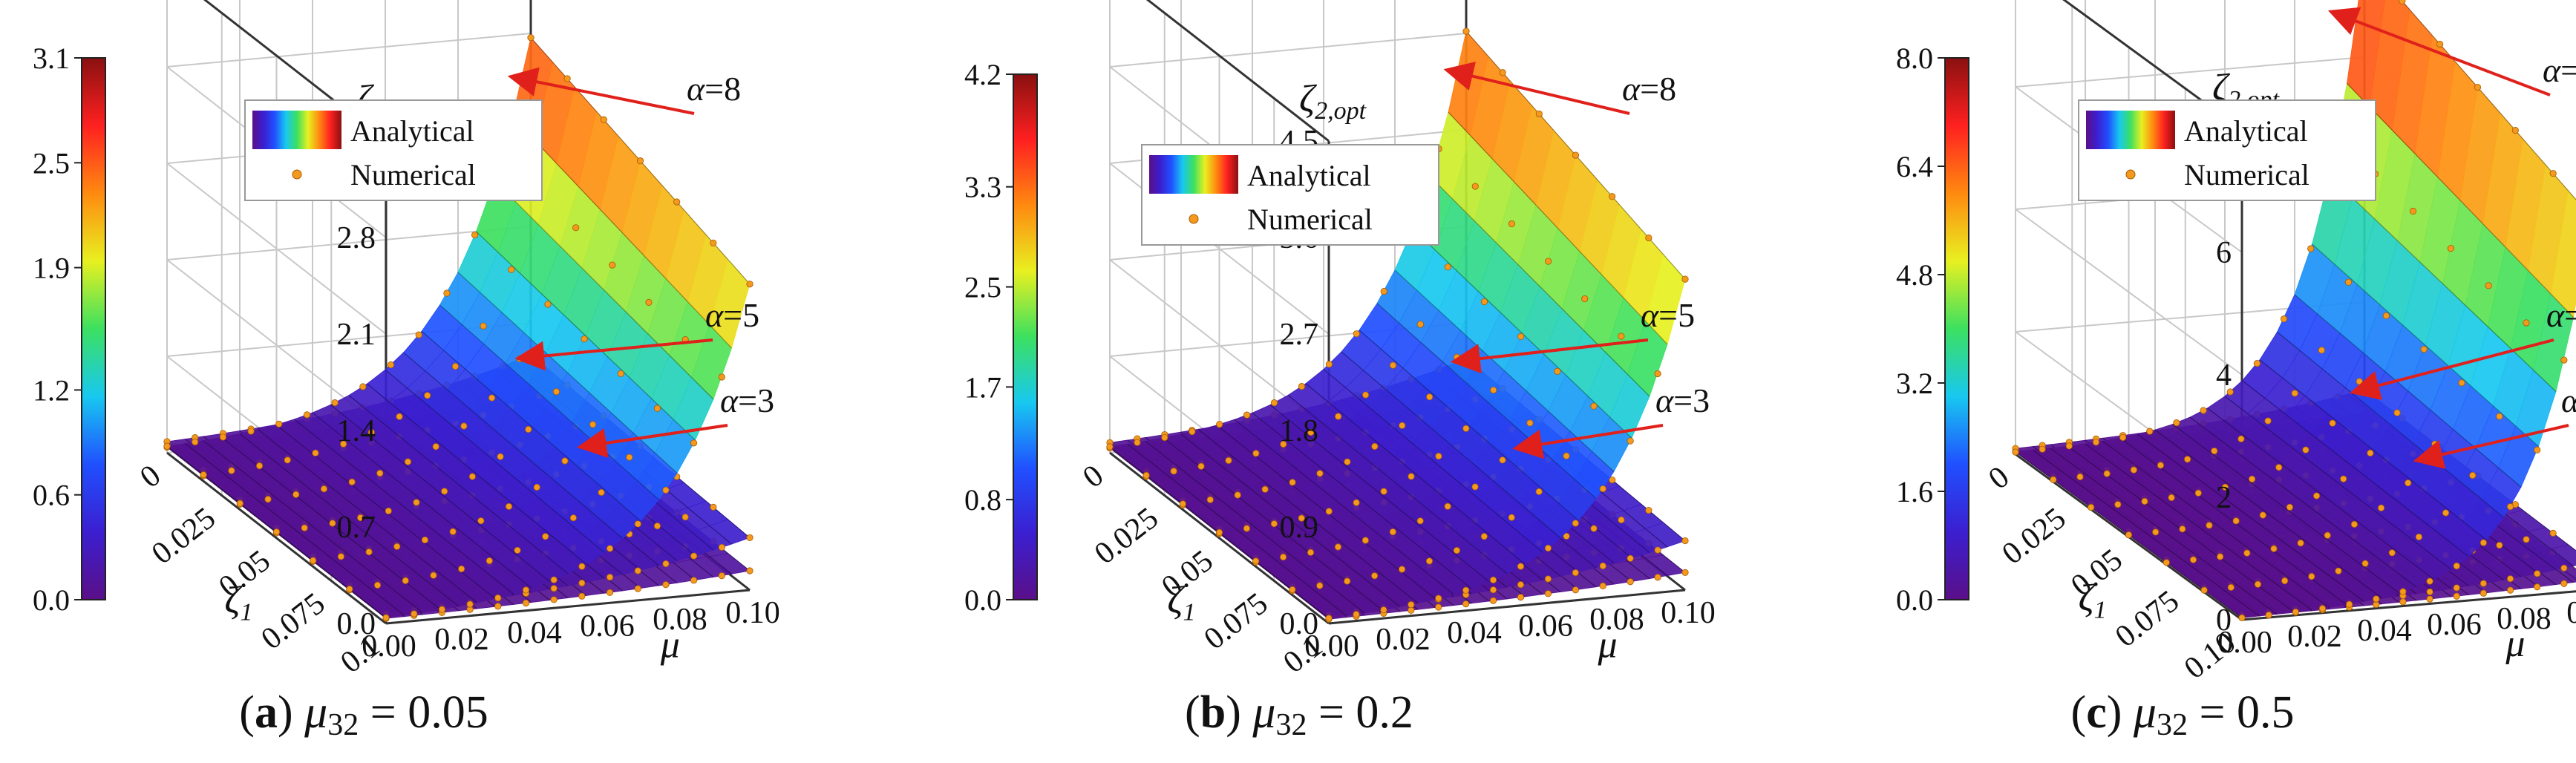 The width and height of the screenshot is (2576, 763). I want to click on y-axis-label-sub: 1, so click(1189, 613).